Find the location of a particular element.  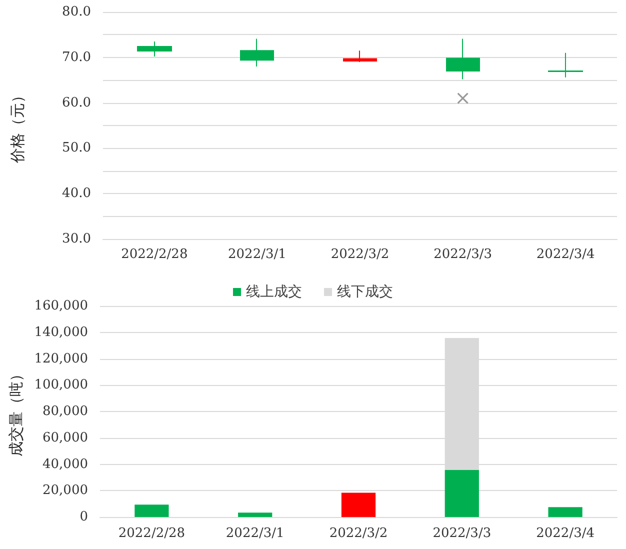

y-tick-label: 40,000 is located at coordinates (65, 464).